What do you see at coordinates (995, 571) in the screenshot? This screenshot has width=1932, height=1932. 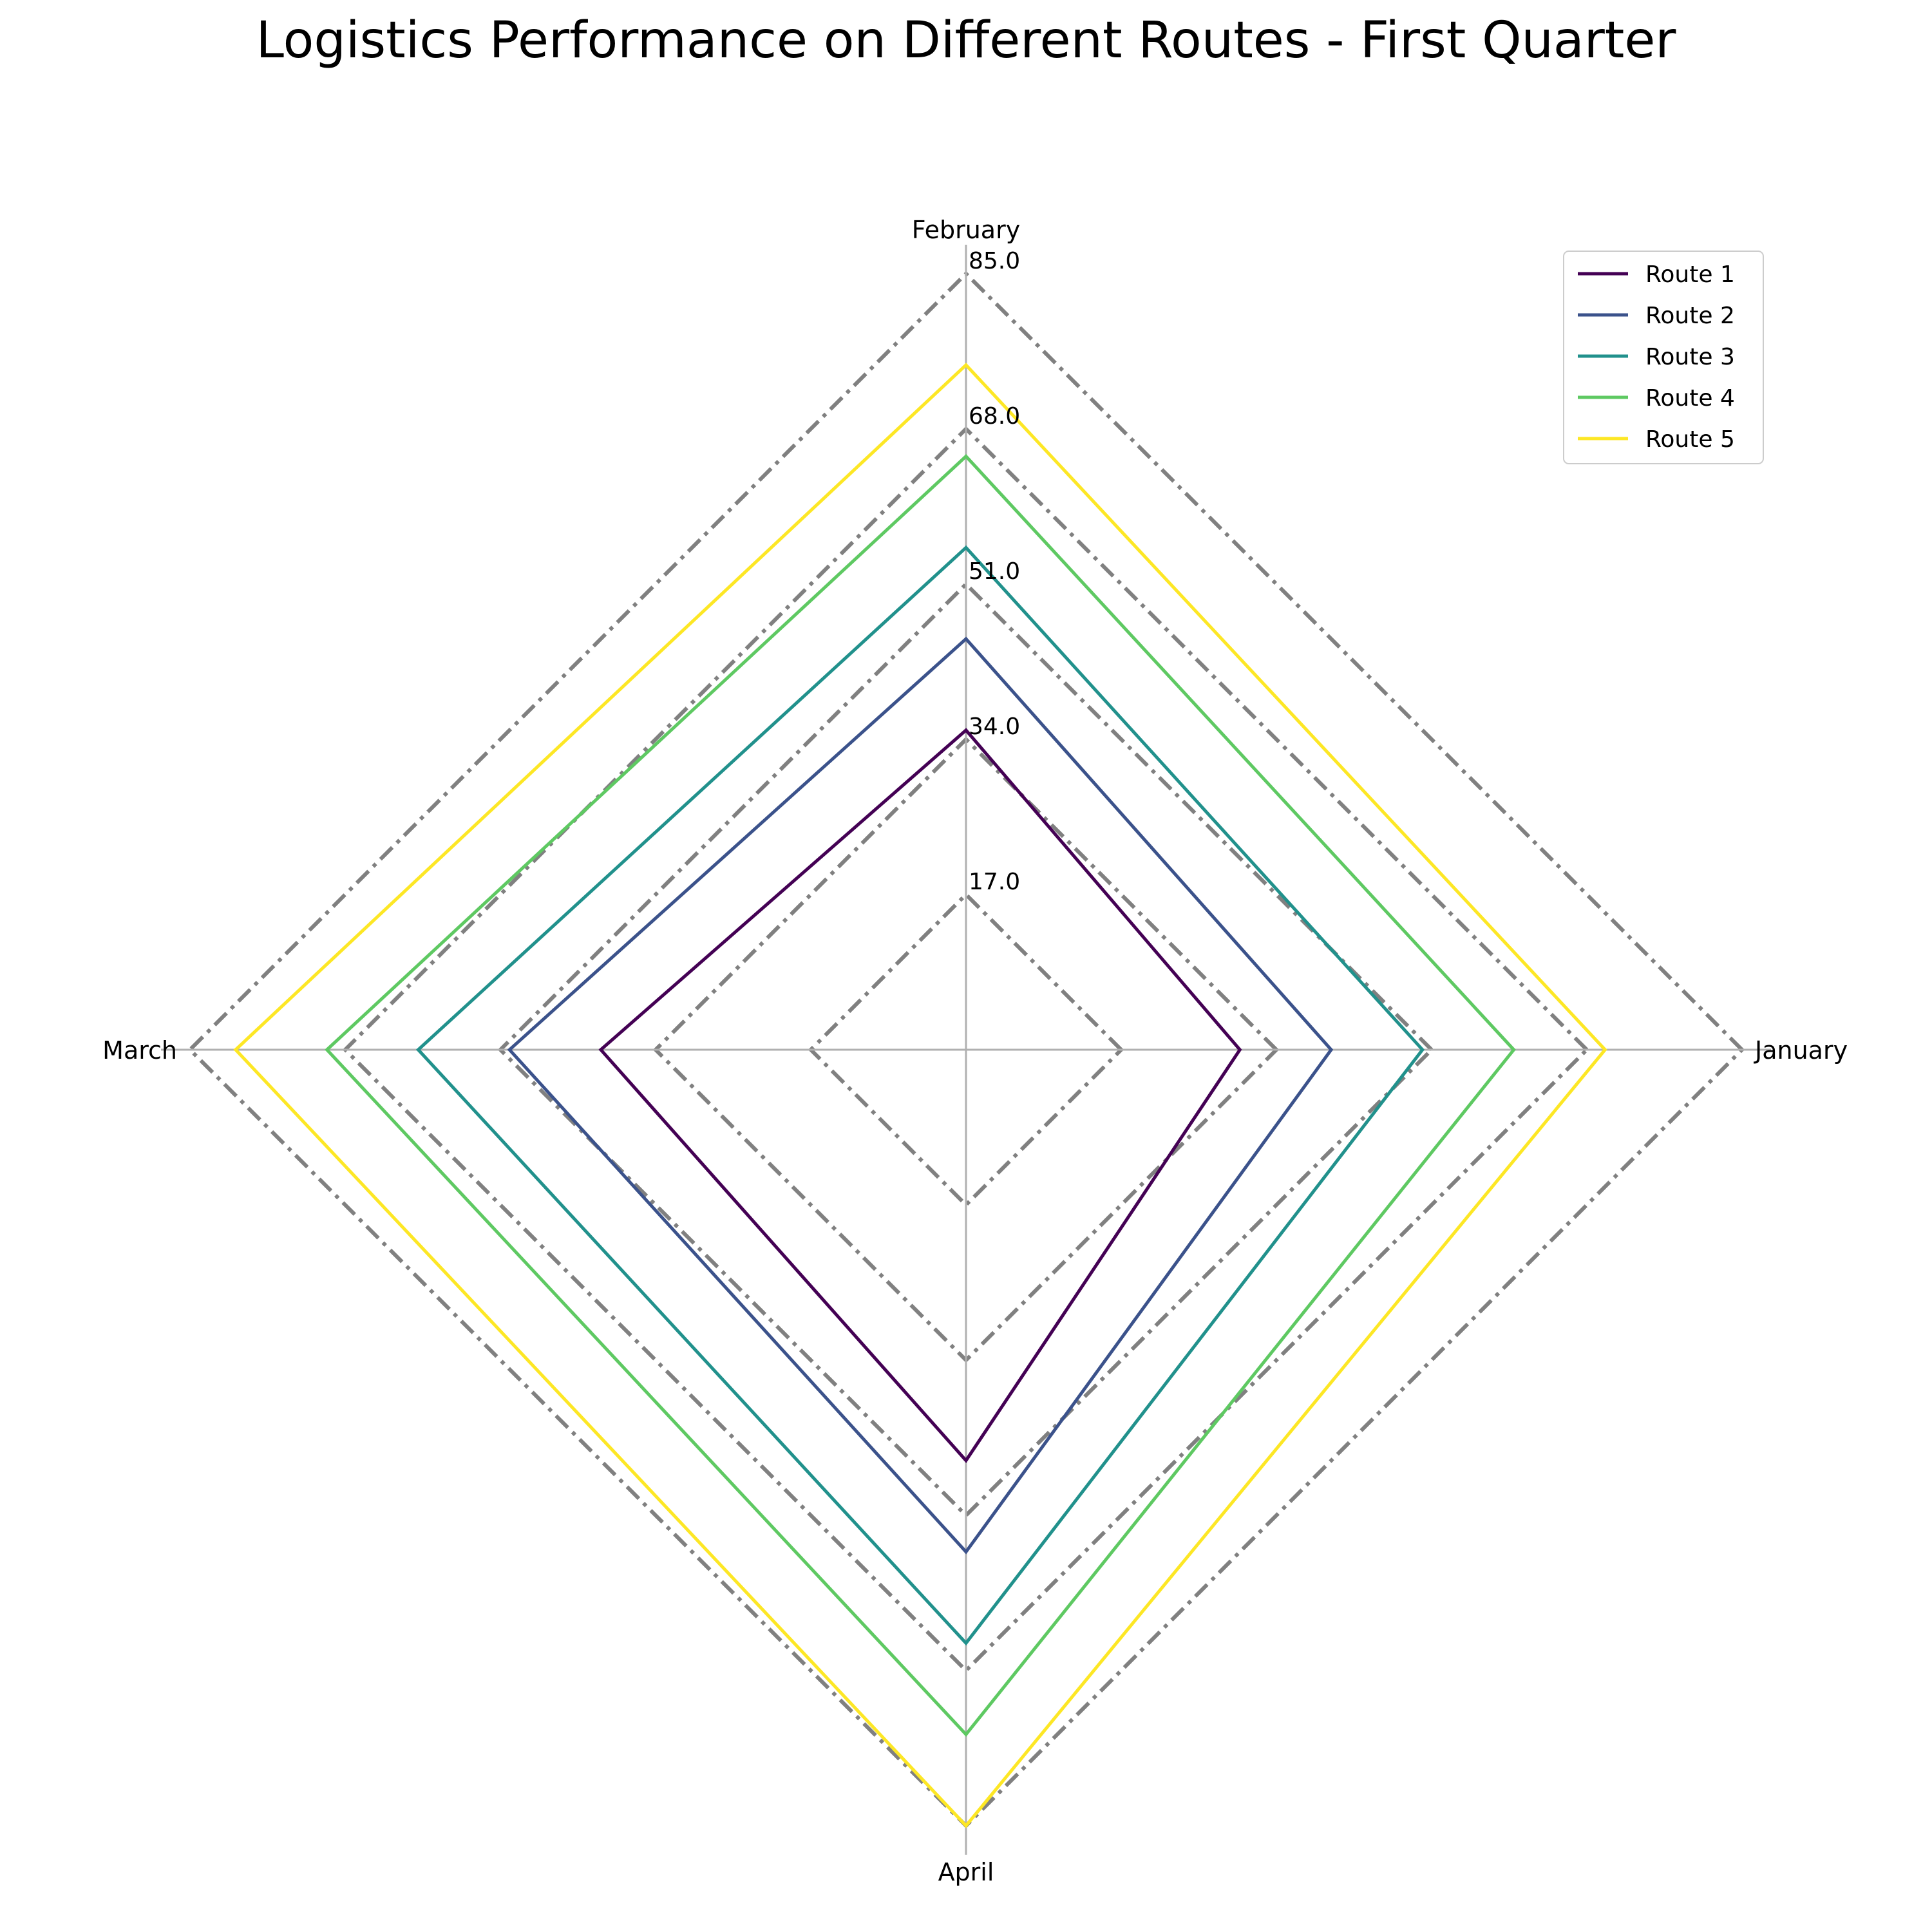 I see `tick-label-3: 51.0` at bounding box center [995, 571].